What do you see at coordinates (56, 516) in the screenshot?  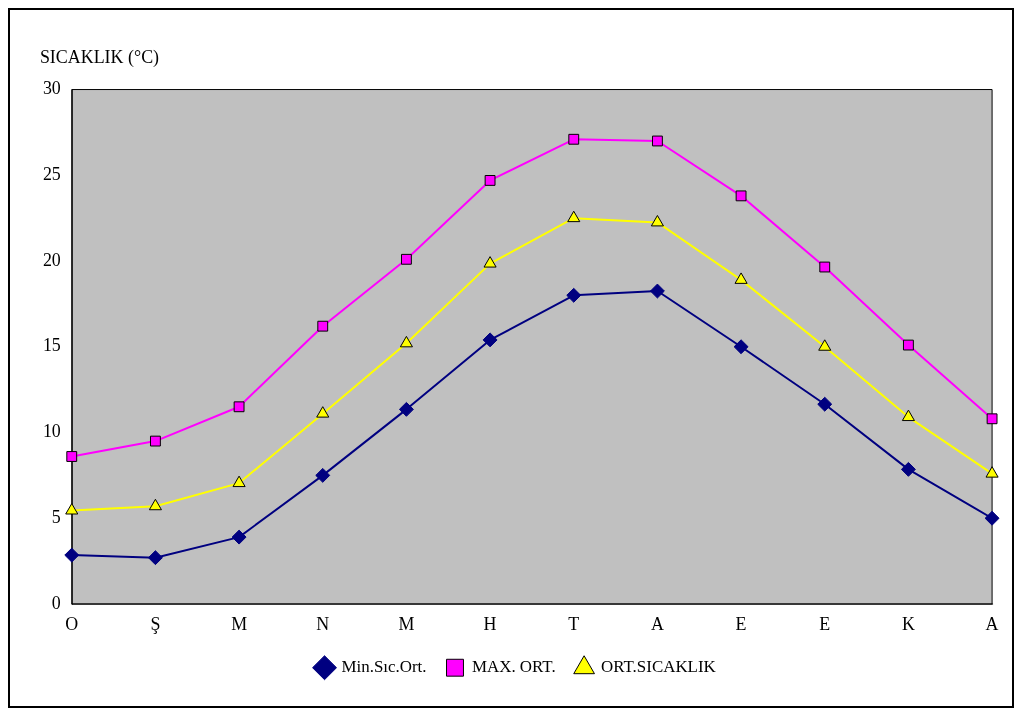 I see `y-tick-label: 5` at bounding box center [56, 516].